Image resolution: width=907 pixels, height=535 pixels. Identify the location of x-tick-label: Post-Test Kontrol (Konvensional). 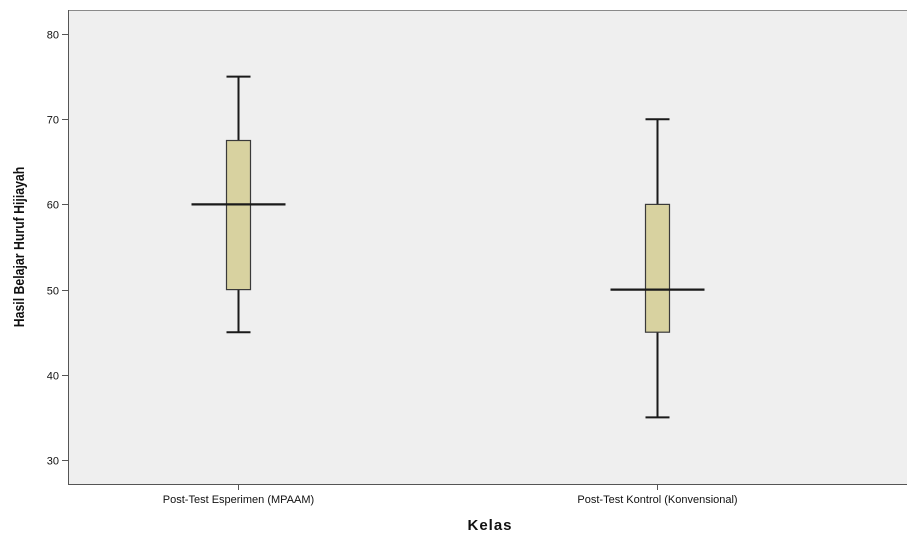
(657, 500).